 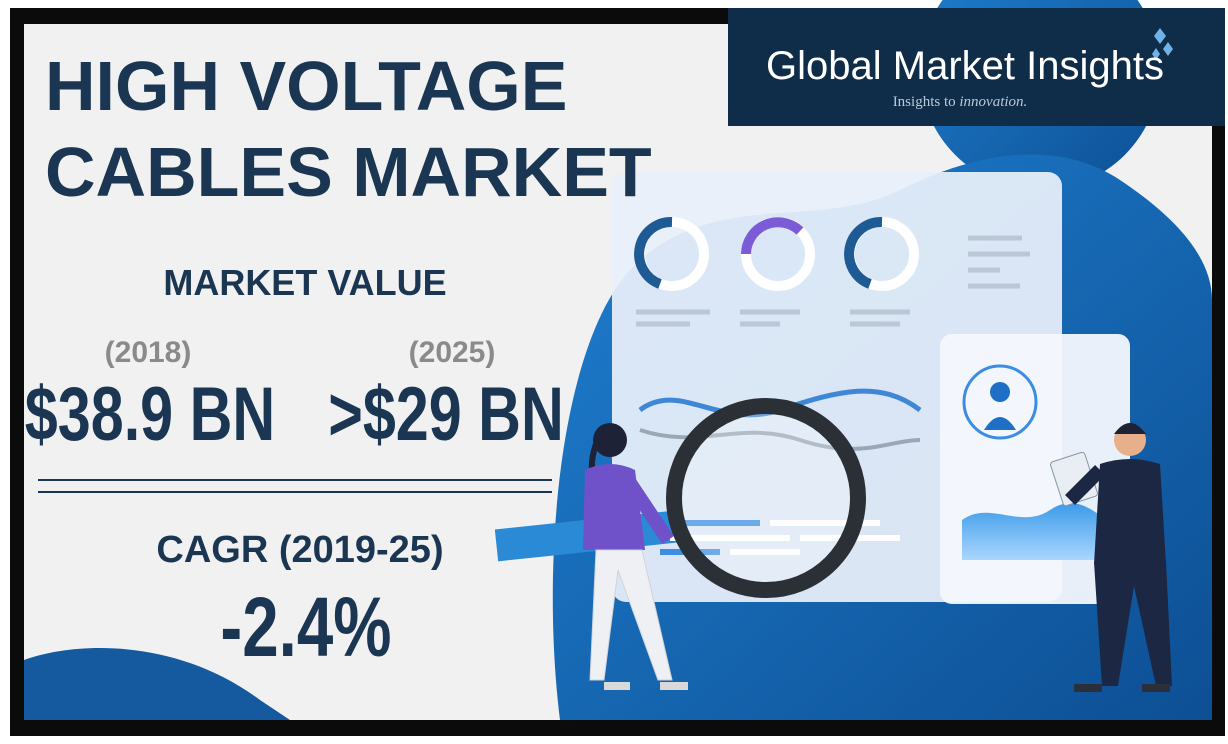 What do you see at coordinates (299, 550) in the screenshot?
I see `cagr-label: CAGR (2019-25)` at bounding box center [299, 550].